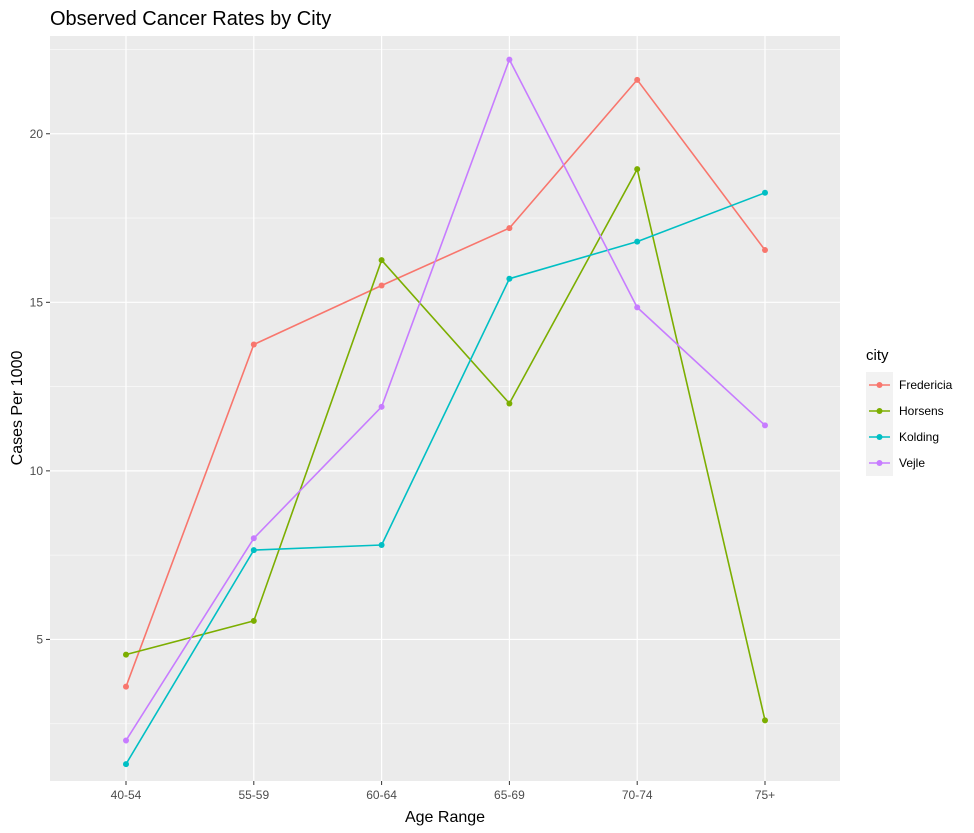  I want to click on y-tick-label: 20, so click(37, 134).